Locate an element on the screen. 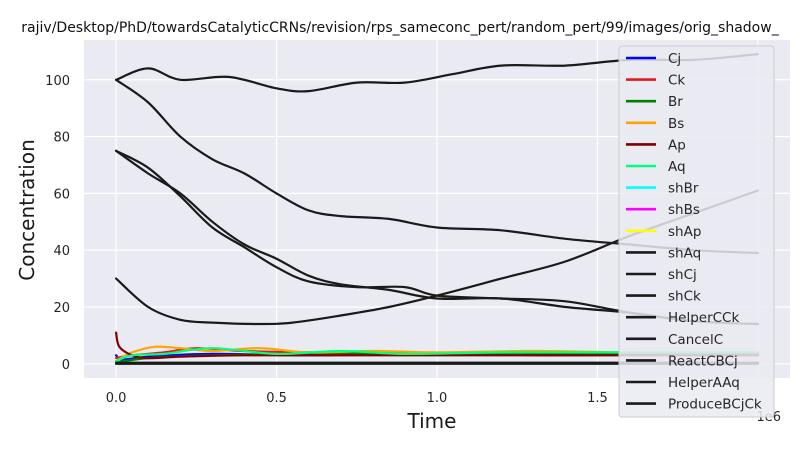  legend-entry: ReactCBCj is located at coordinates (682, 361).